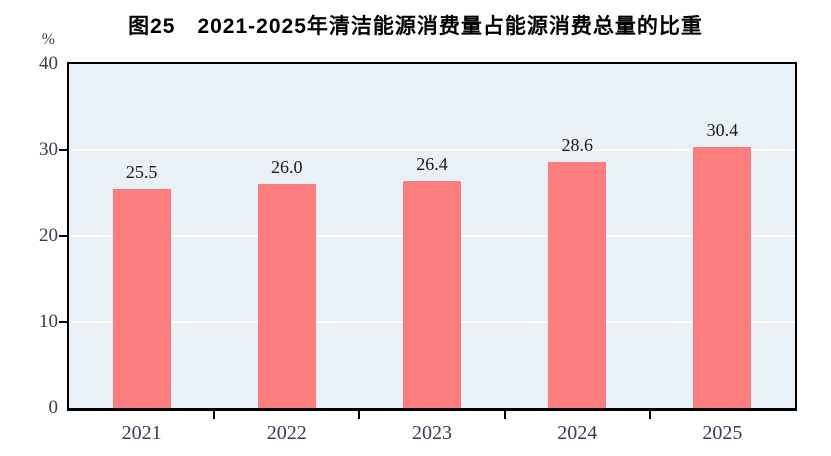 This screenshot has height=456, width=831. Describe the element at coordinates (432, 294) in the screenshot. I see `bar-2023` at that location.